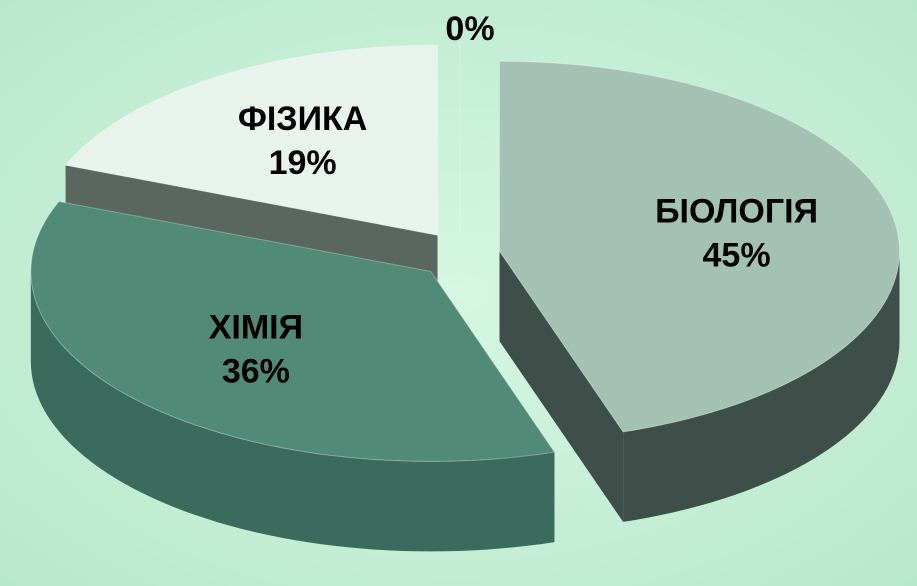  What do you see at coordinates (761, 386) in the screenshot?
I see `slice-side` at bounding box center [761, 386].